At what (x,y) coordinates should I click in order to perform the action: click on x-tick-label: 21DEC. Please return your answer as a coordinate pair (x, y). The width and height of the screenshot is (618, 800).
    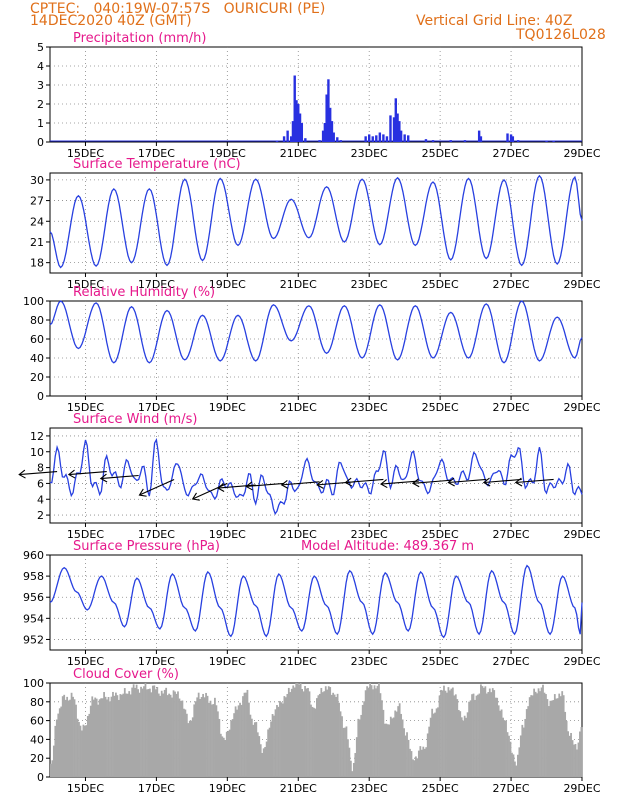
    Looking at the image, I should click on (298, 661).